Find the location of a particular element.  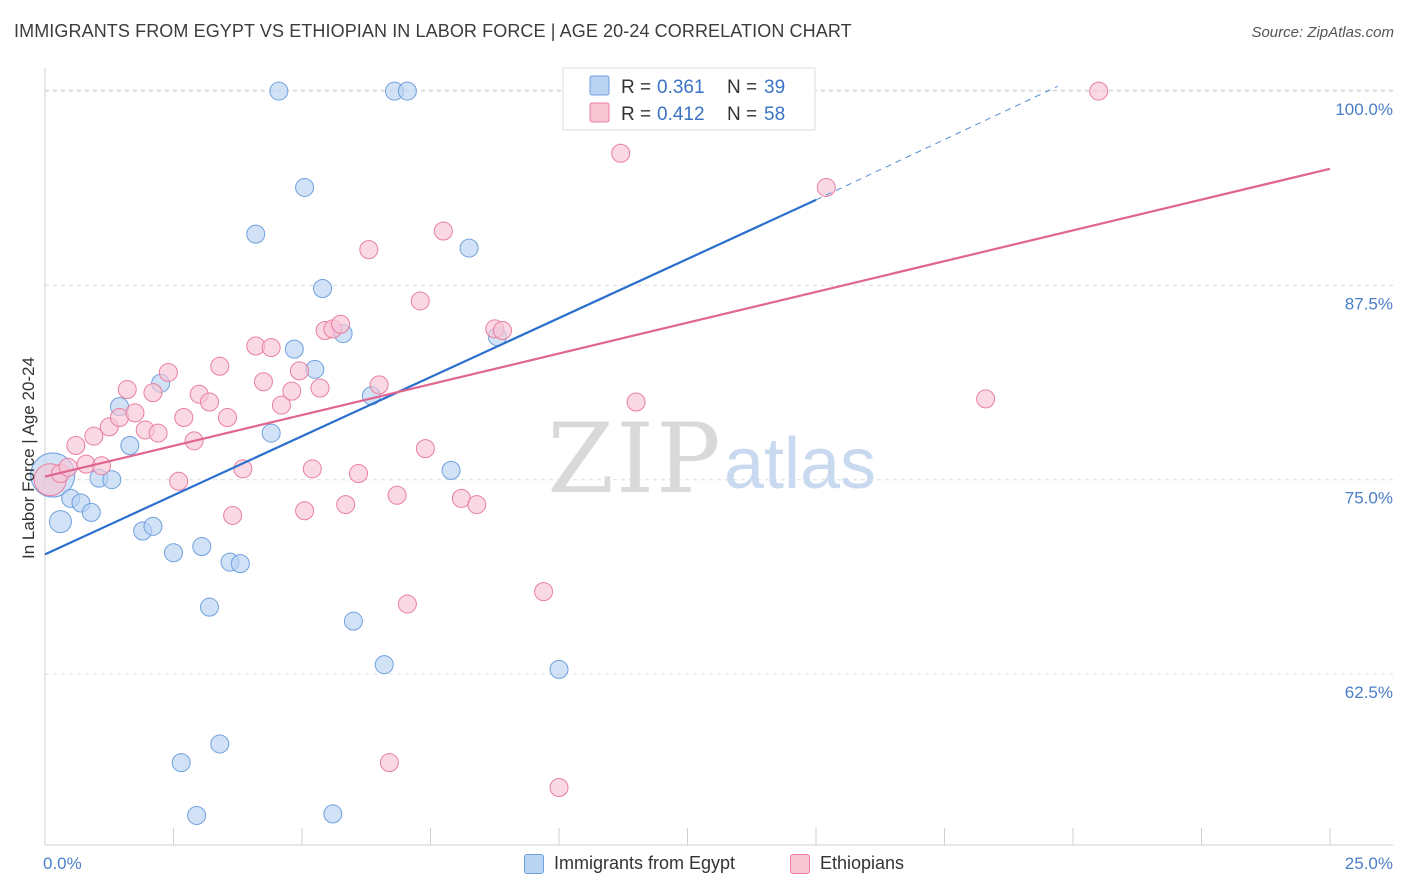

zipatlas-watermark: ZIP atlas is located at coordinates (711, 459).